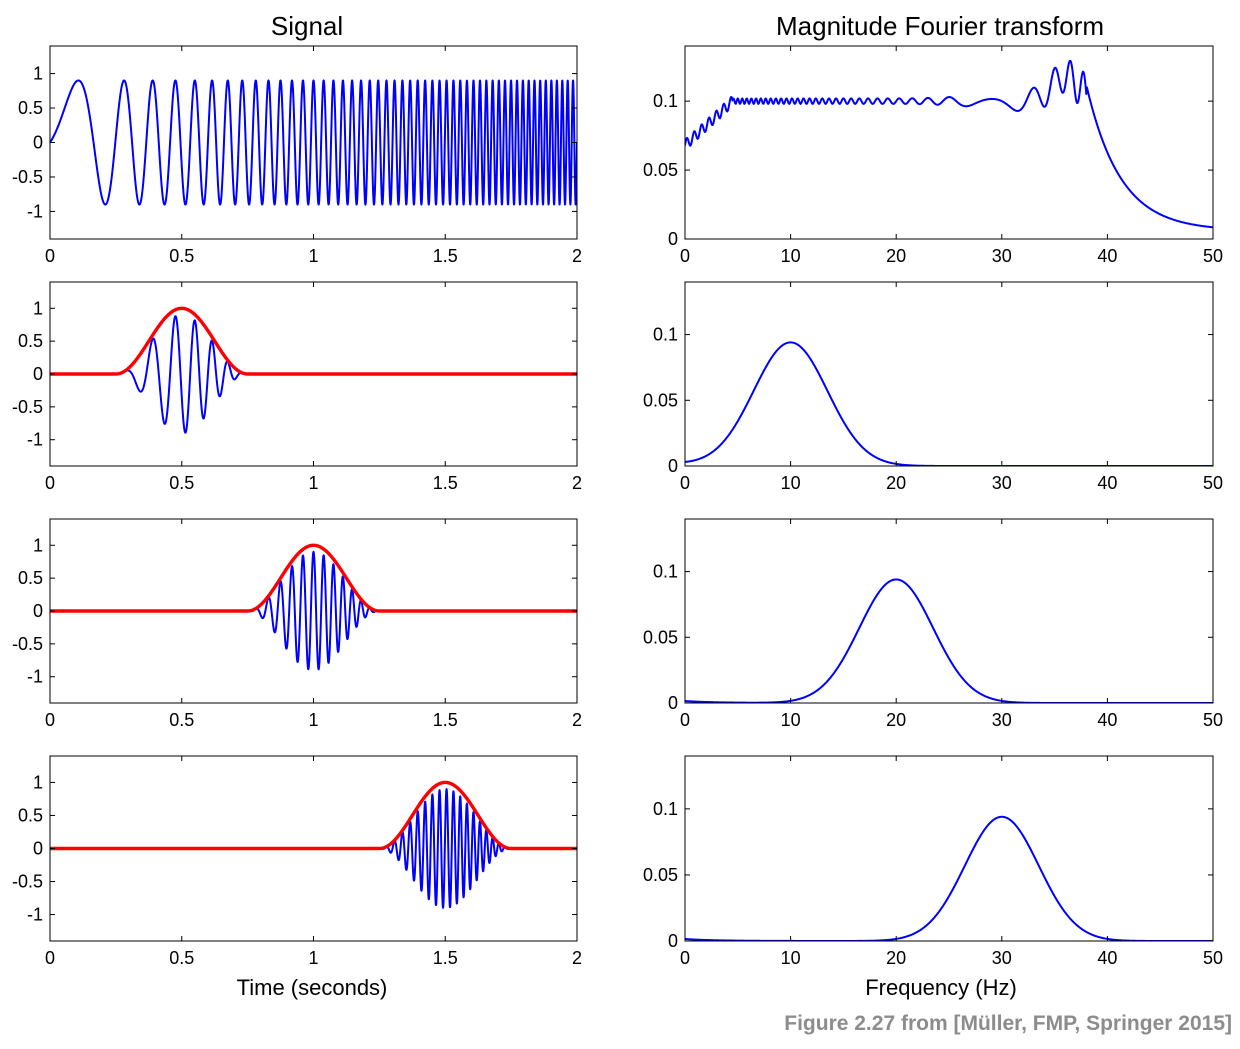 The image size is (1240, 1049). What do you see at coordinates (27, 644) in the screenshot?
I see `signal-window-2-ytick-label: -0.5` at bounding box center [27, 644].